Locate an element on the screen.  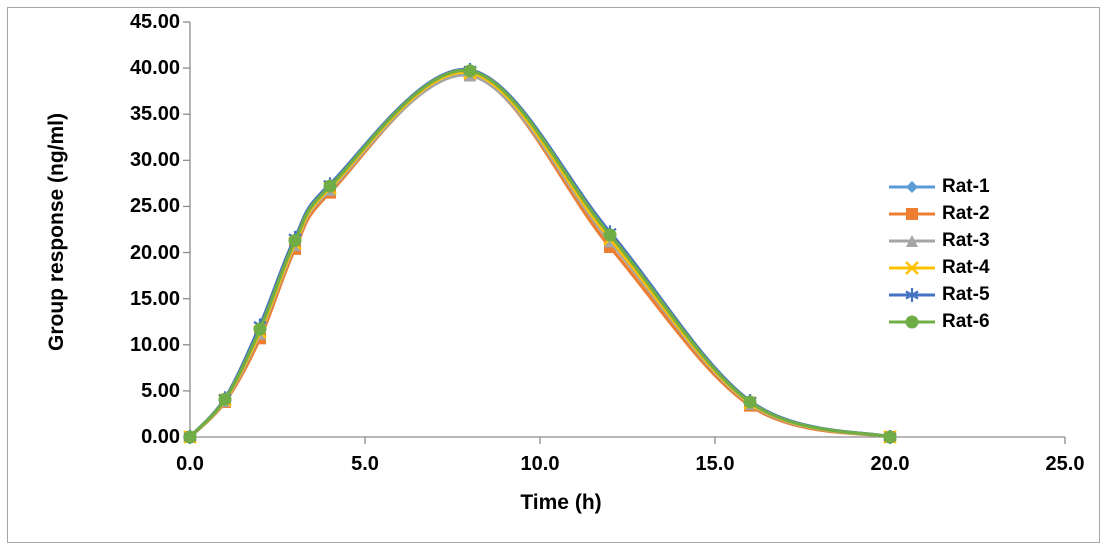
legend-item-rat-4: Rat-4 is located at coordinates (939, 267).